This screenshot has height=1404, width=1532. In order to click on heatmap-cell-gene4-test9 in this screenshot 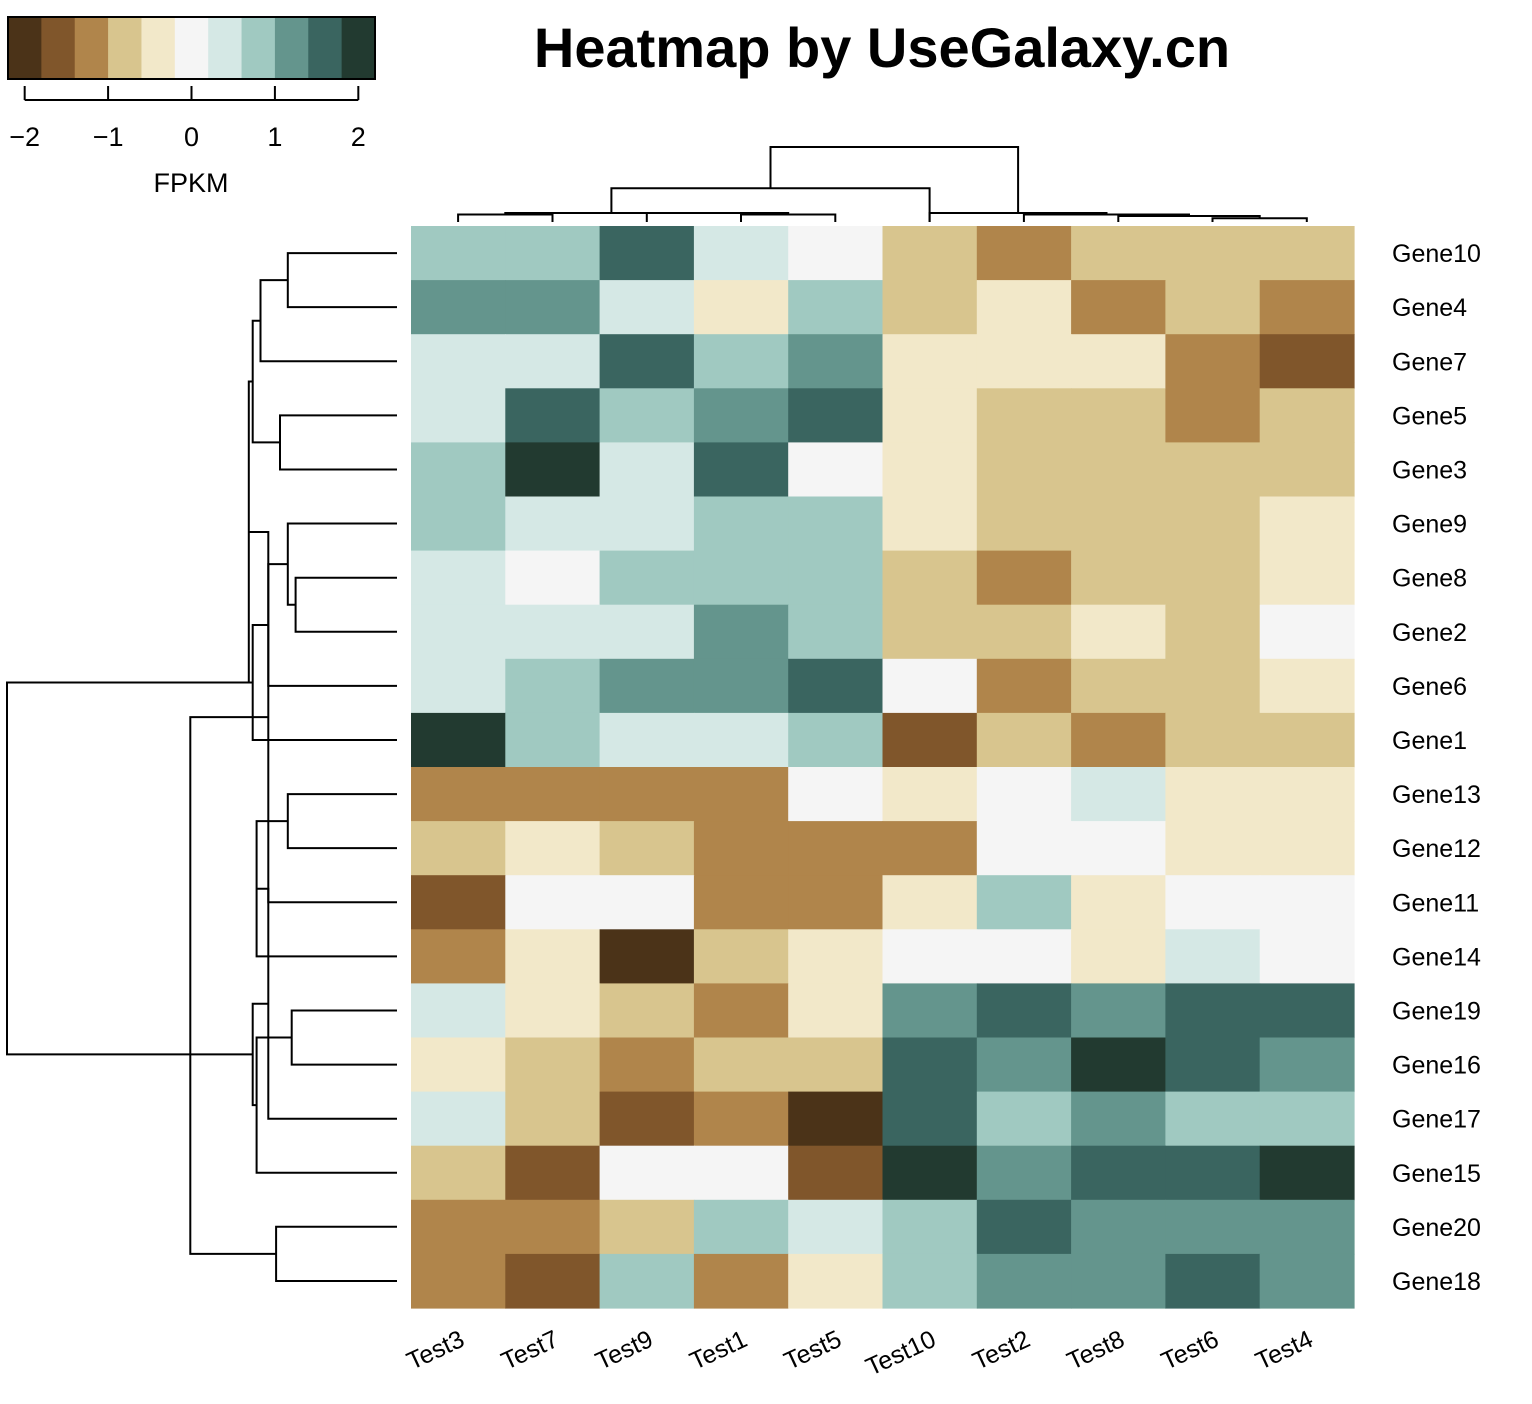, I will do `click(647, 307)`.